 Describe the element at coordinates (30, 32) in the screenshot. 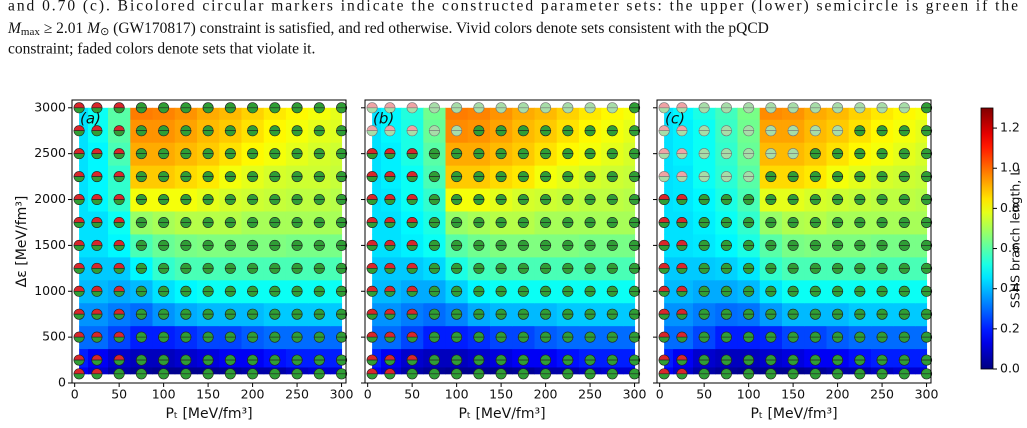

I see `caption-text: max` at that location.